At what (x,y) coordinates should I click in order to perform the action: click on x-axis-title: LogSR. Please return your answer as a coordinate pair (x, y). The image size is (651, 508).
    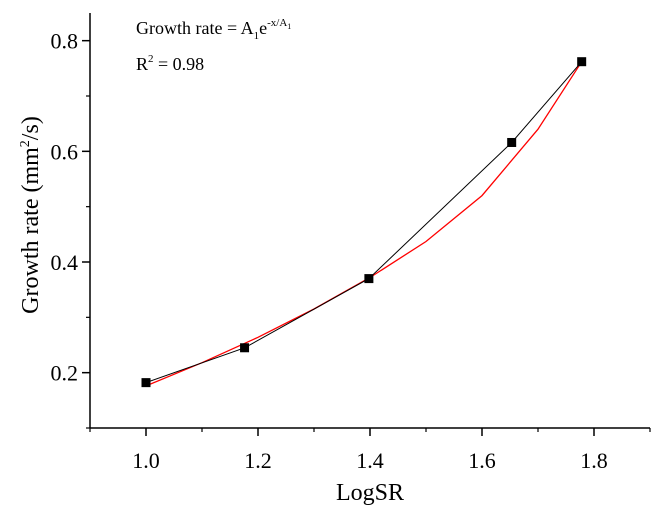
    Looking at the image, I should click on (370, 493).